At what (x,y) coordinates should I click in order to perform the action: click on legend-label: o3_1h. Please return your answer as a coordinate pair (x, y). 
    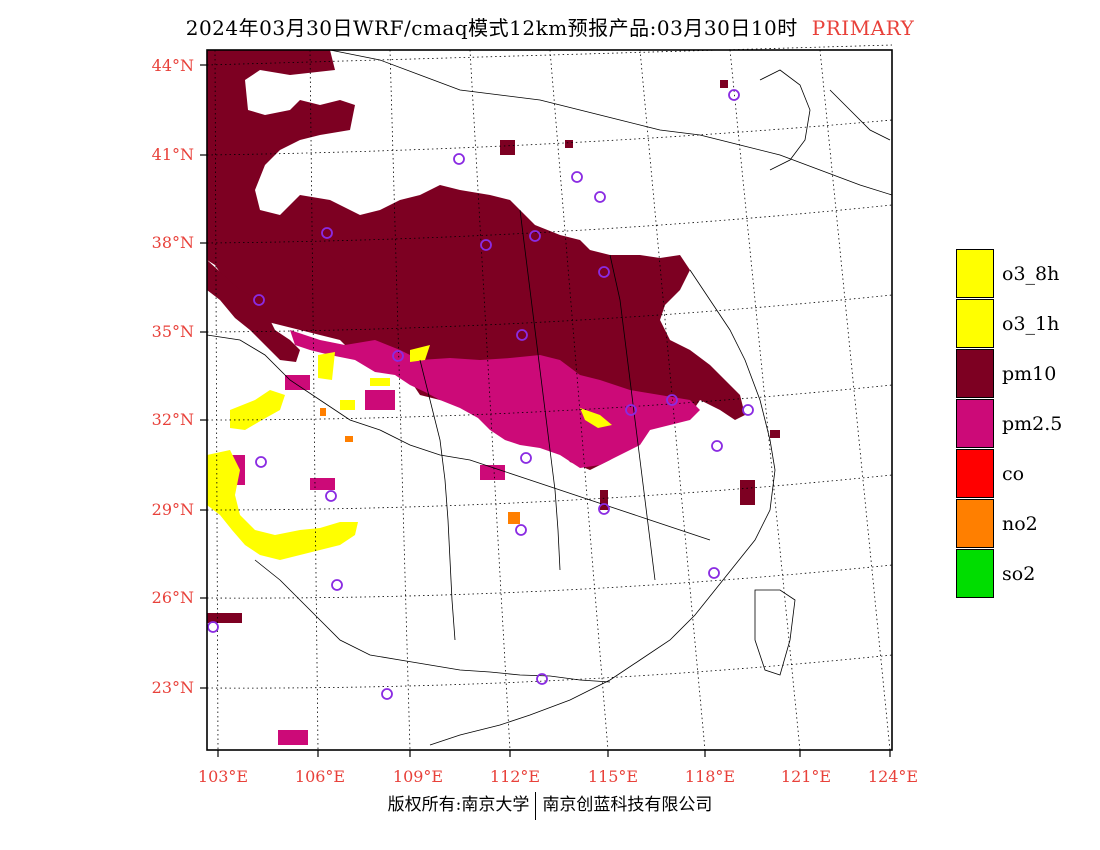
    Looking at the image, I should click on (1031, 324).